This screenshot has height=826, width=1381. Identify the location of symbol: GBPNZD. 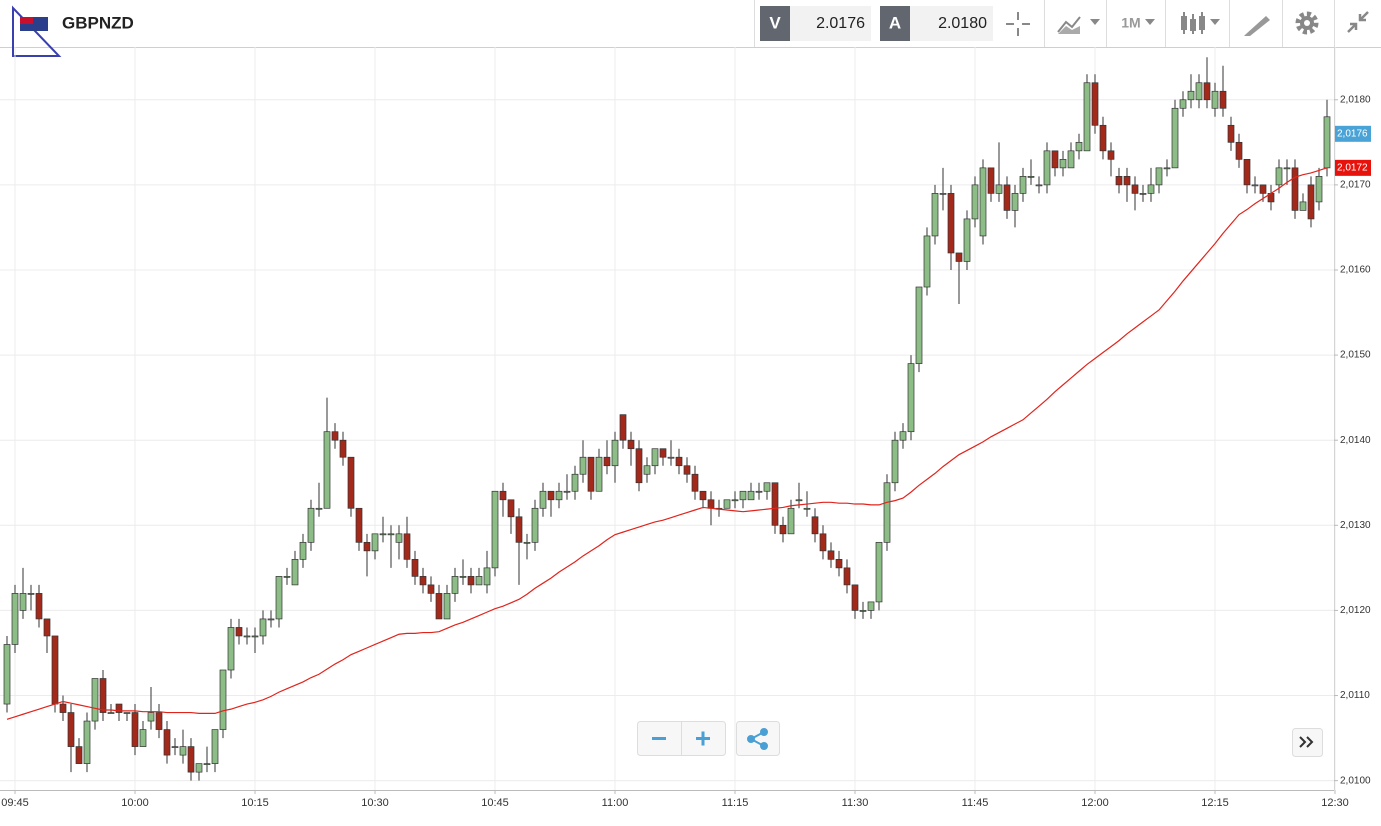
(98, 22).